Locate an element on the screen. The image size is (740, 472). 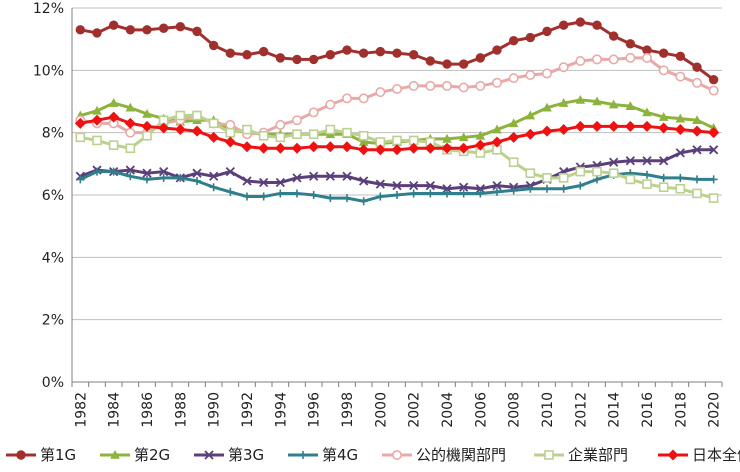
x-tick-label: 2020 is located at coordinates (715, 410).